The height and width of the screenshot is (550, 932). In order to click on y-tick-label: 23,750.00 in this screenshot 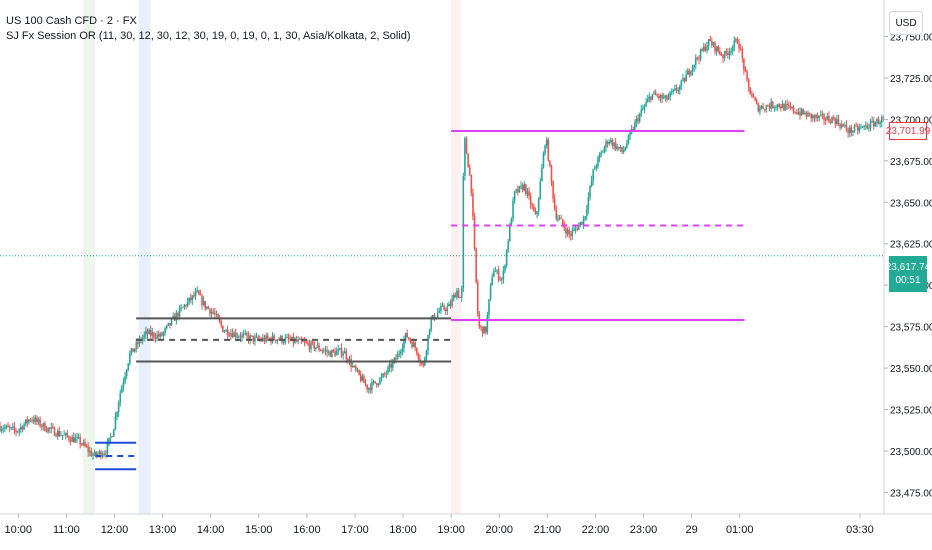, I will do `click(911, 37)`.